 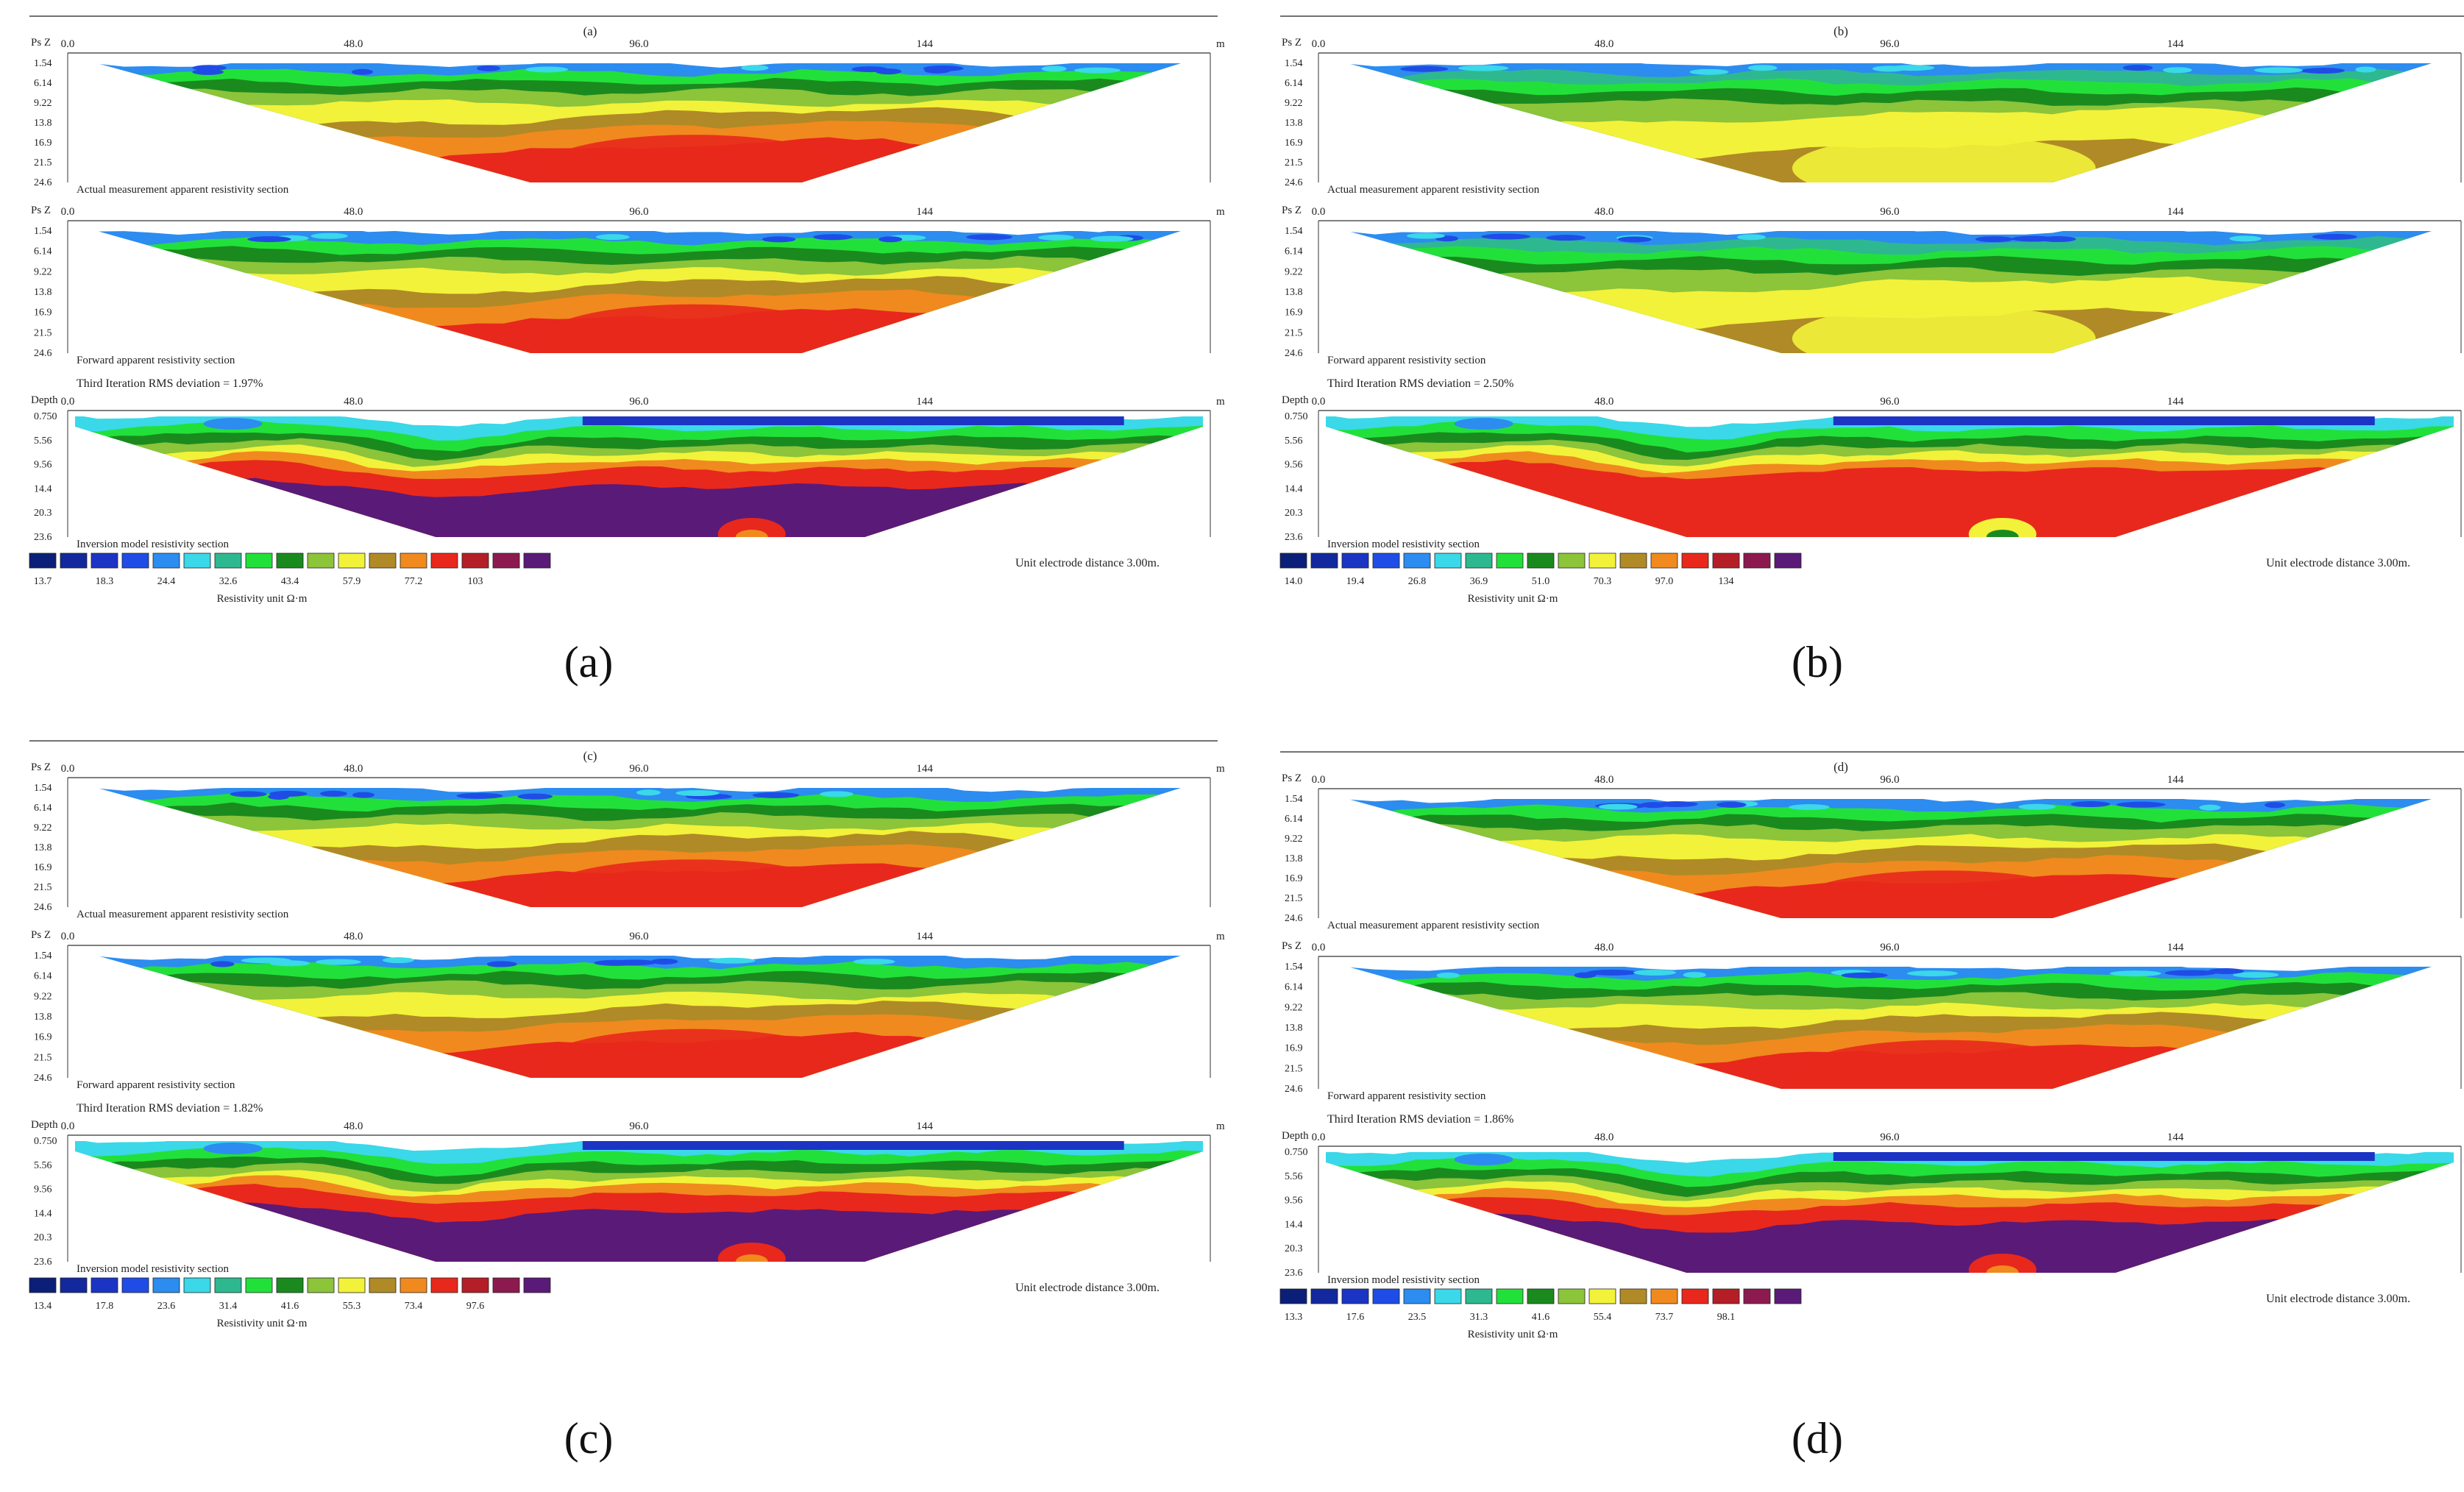 I want to click on panel-top-label: (c), so click(x=590, y=756).